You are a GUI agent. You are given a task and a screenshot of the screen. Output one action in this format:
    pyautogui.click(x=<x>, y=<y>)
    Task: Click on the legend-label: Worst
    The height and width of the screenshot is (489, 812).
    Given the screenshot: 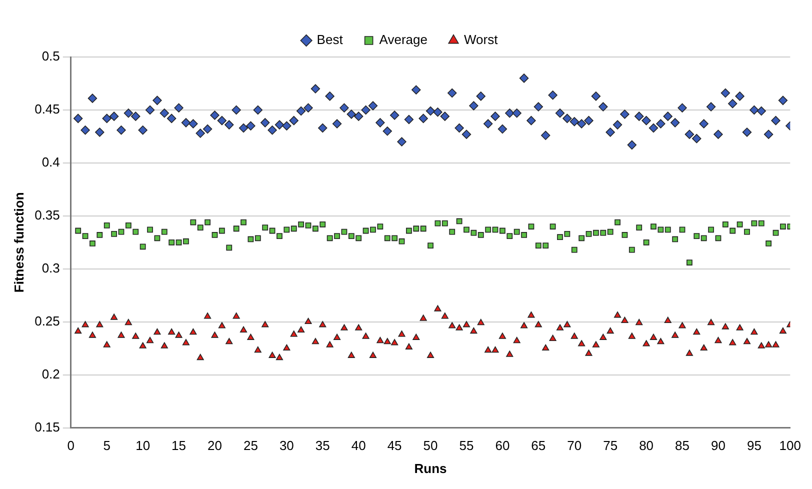 What is the action you would take?
    pyautogui.click(x=481, y=40)
    